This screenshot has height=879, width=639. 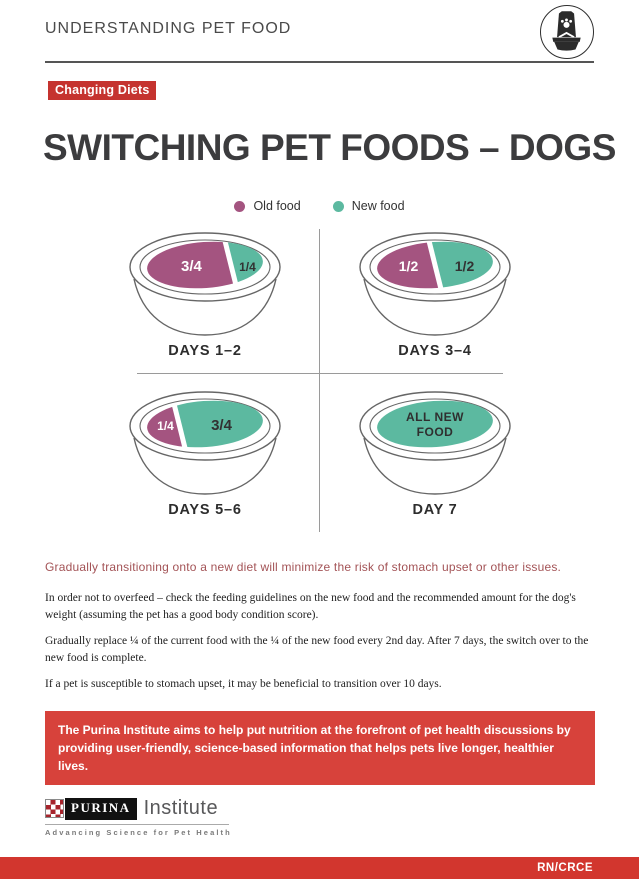 I want to click on bowl-illustration: 1/4 3/4, so click(x=205, y=443).